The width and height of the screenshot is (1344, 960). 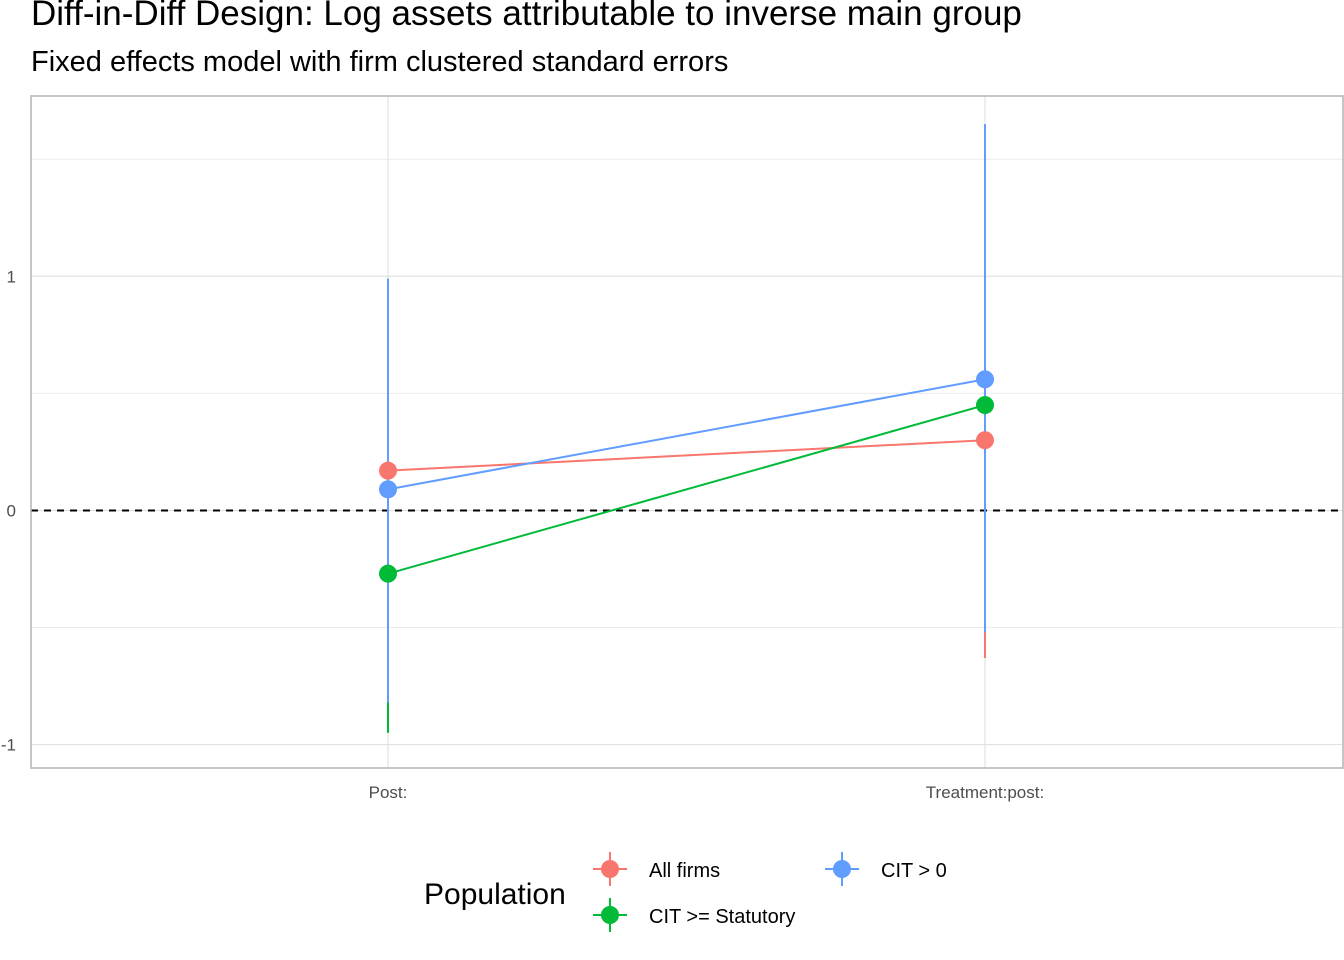 I want to click on y-tick-label: 0, so click(x=11, y=510).